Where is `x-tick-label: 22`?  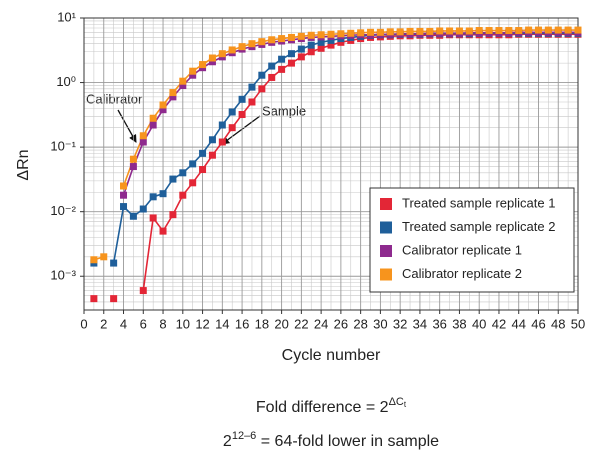 x-tick-label: 22 is located at coordinates (301, 323).